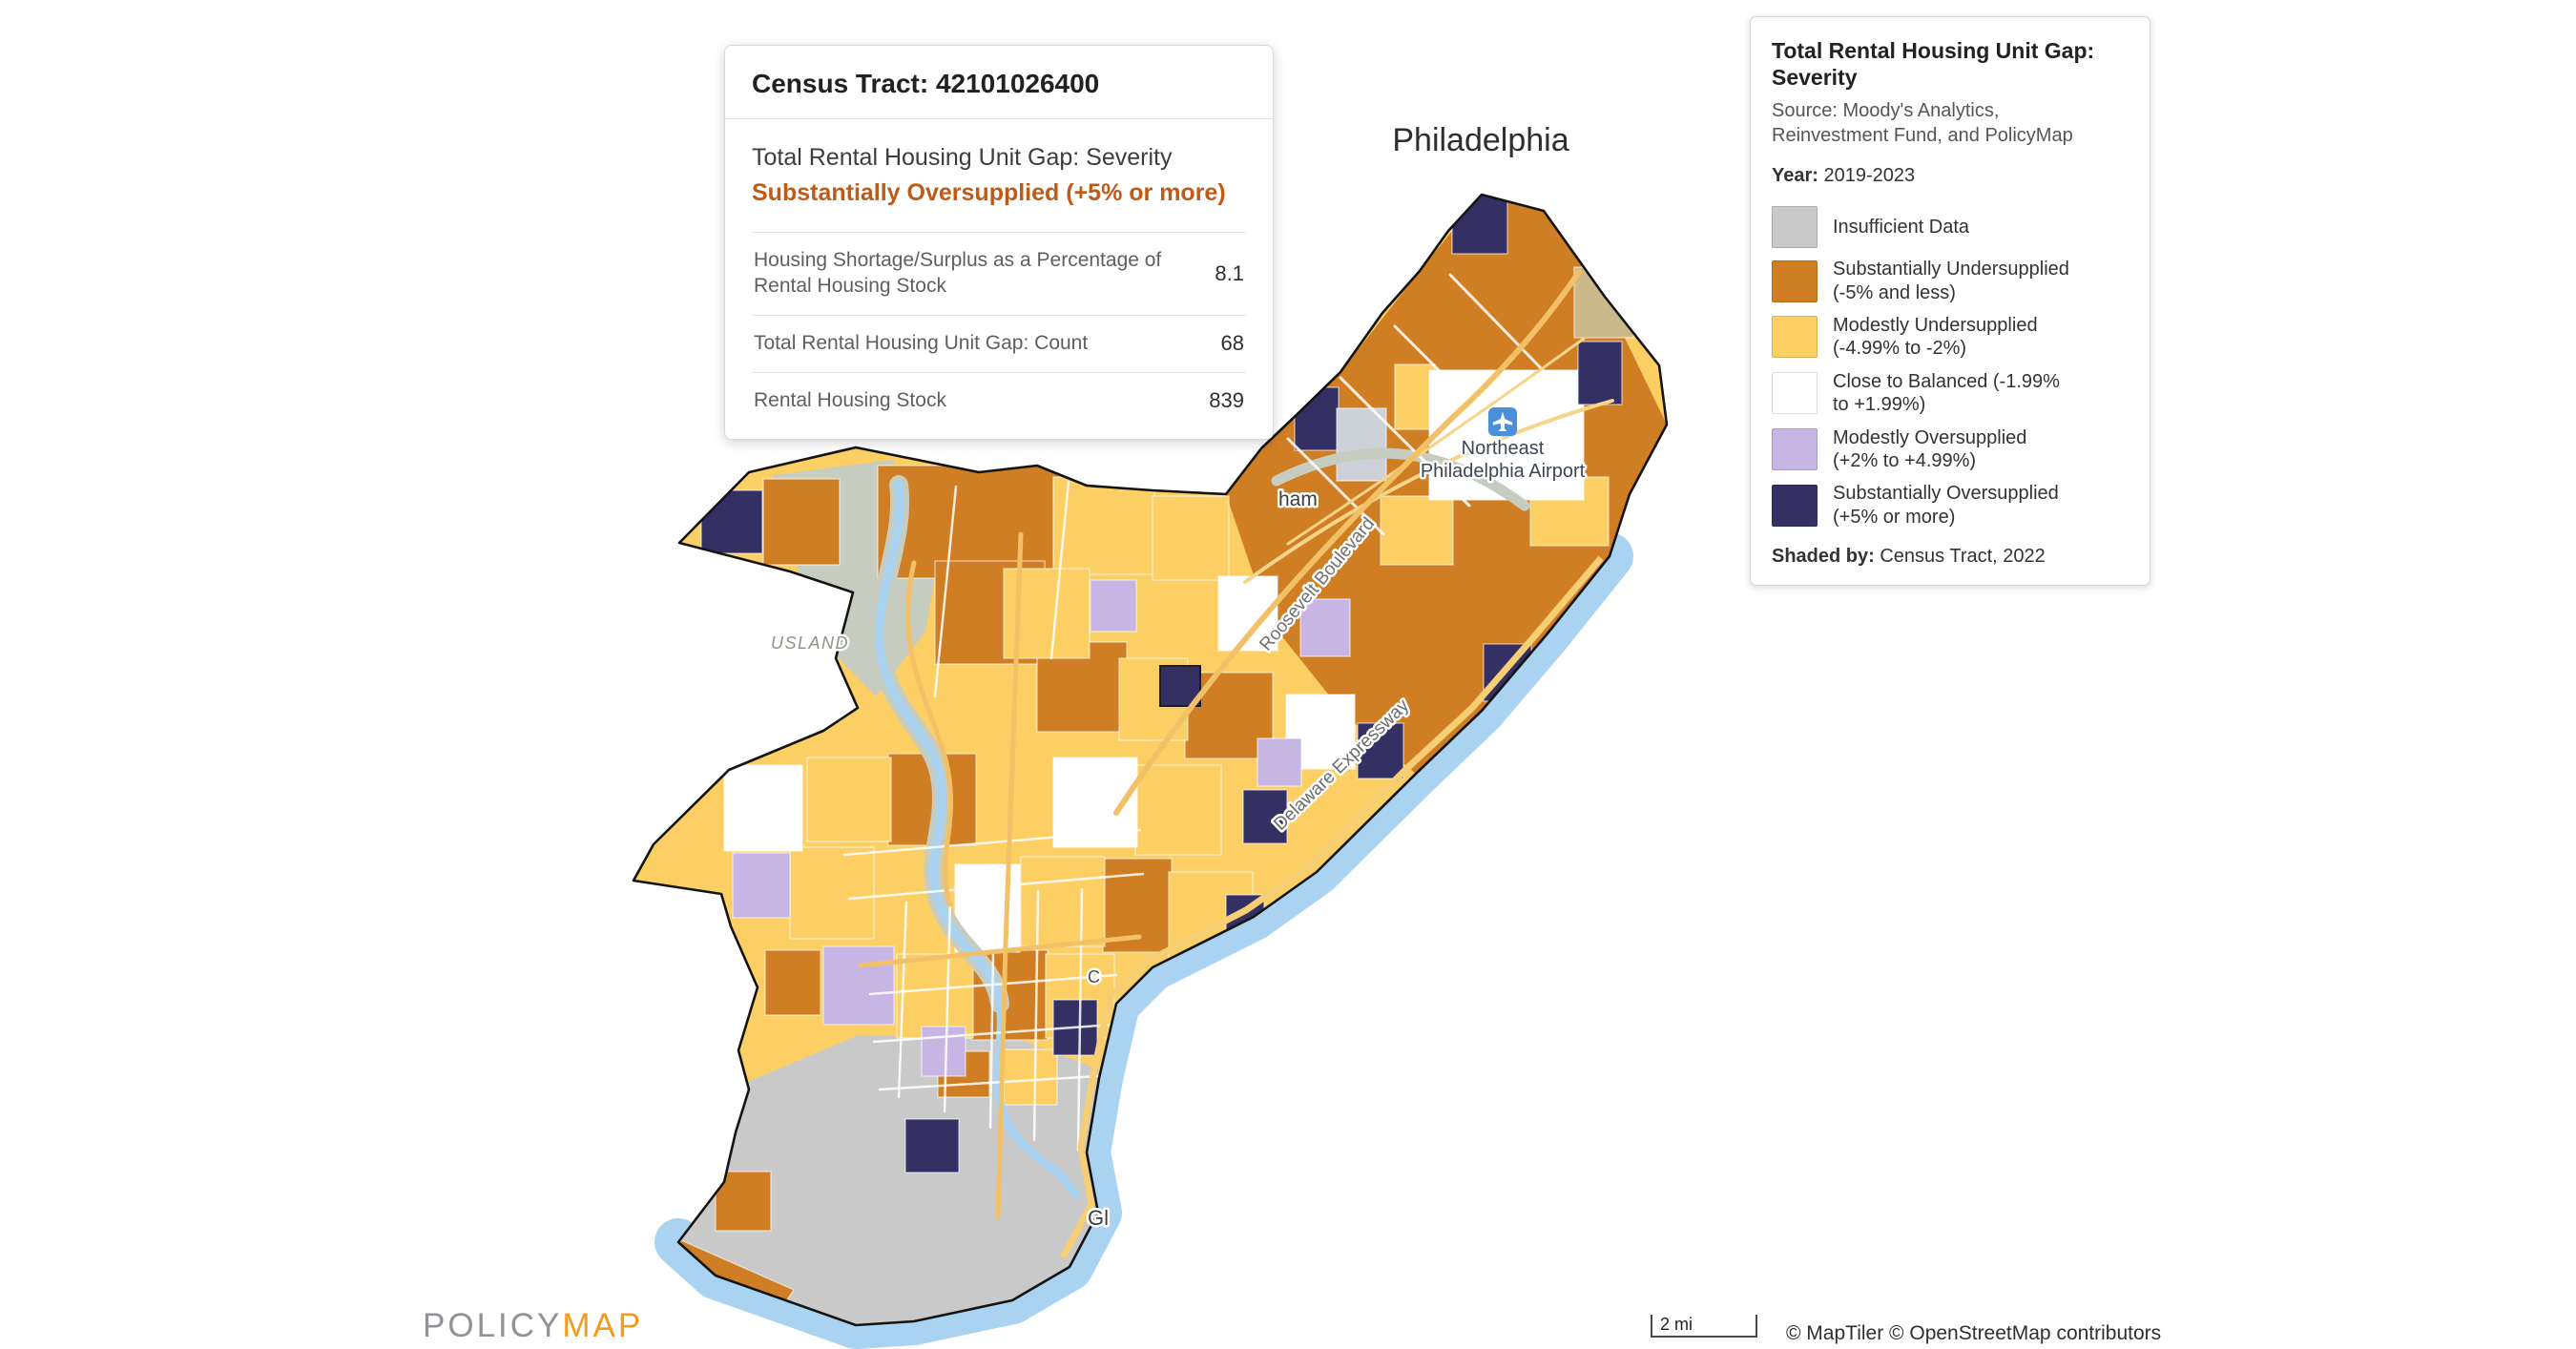 This screenshot has height=1349, width=2576. I want to click on legend-item-label: Modestly Oversupplied (+2% to +4.99%), so click(1930, 448).